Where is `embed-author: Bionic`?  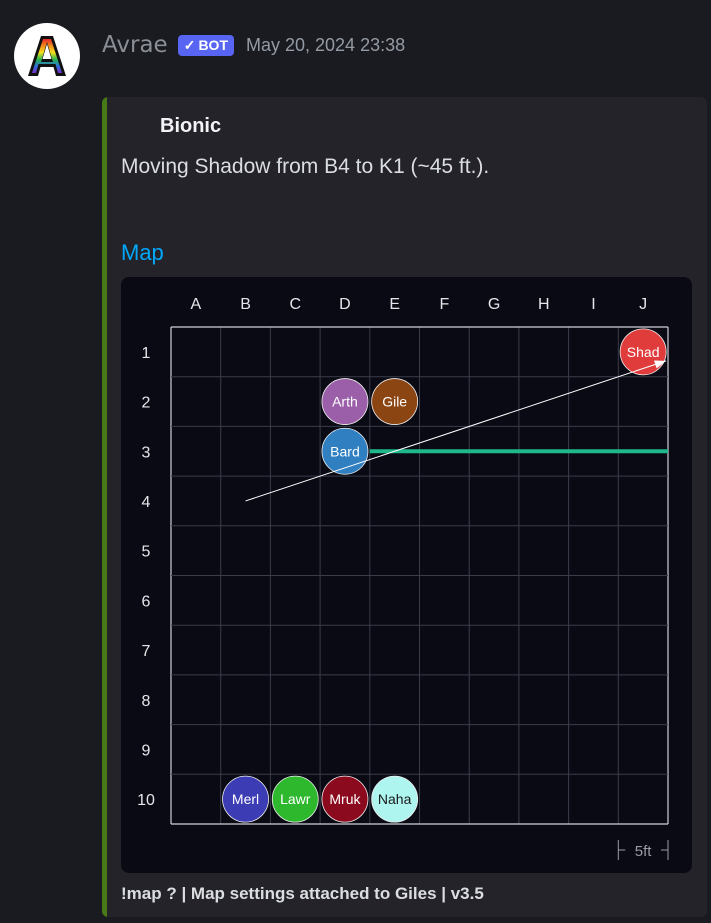 embed-author: Bionic is located at coordinates (191, 126).